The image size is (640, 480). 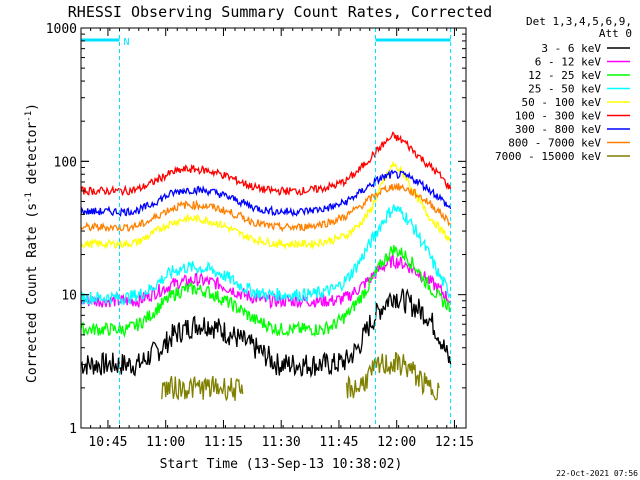 I want to click on x-tick-label: 11:00, so click(x=165, y=442).